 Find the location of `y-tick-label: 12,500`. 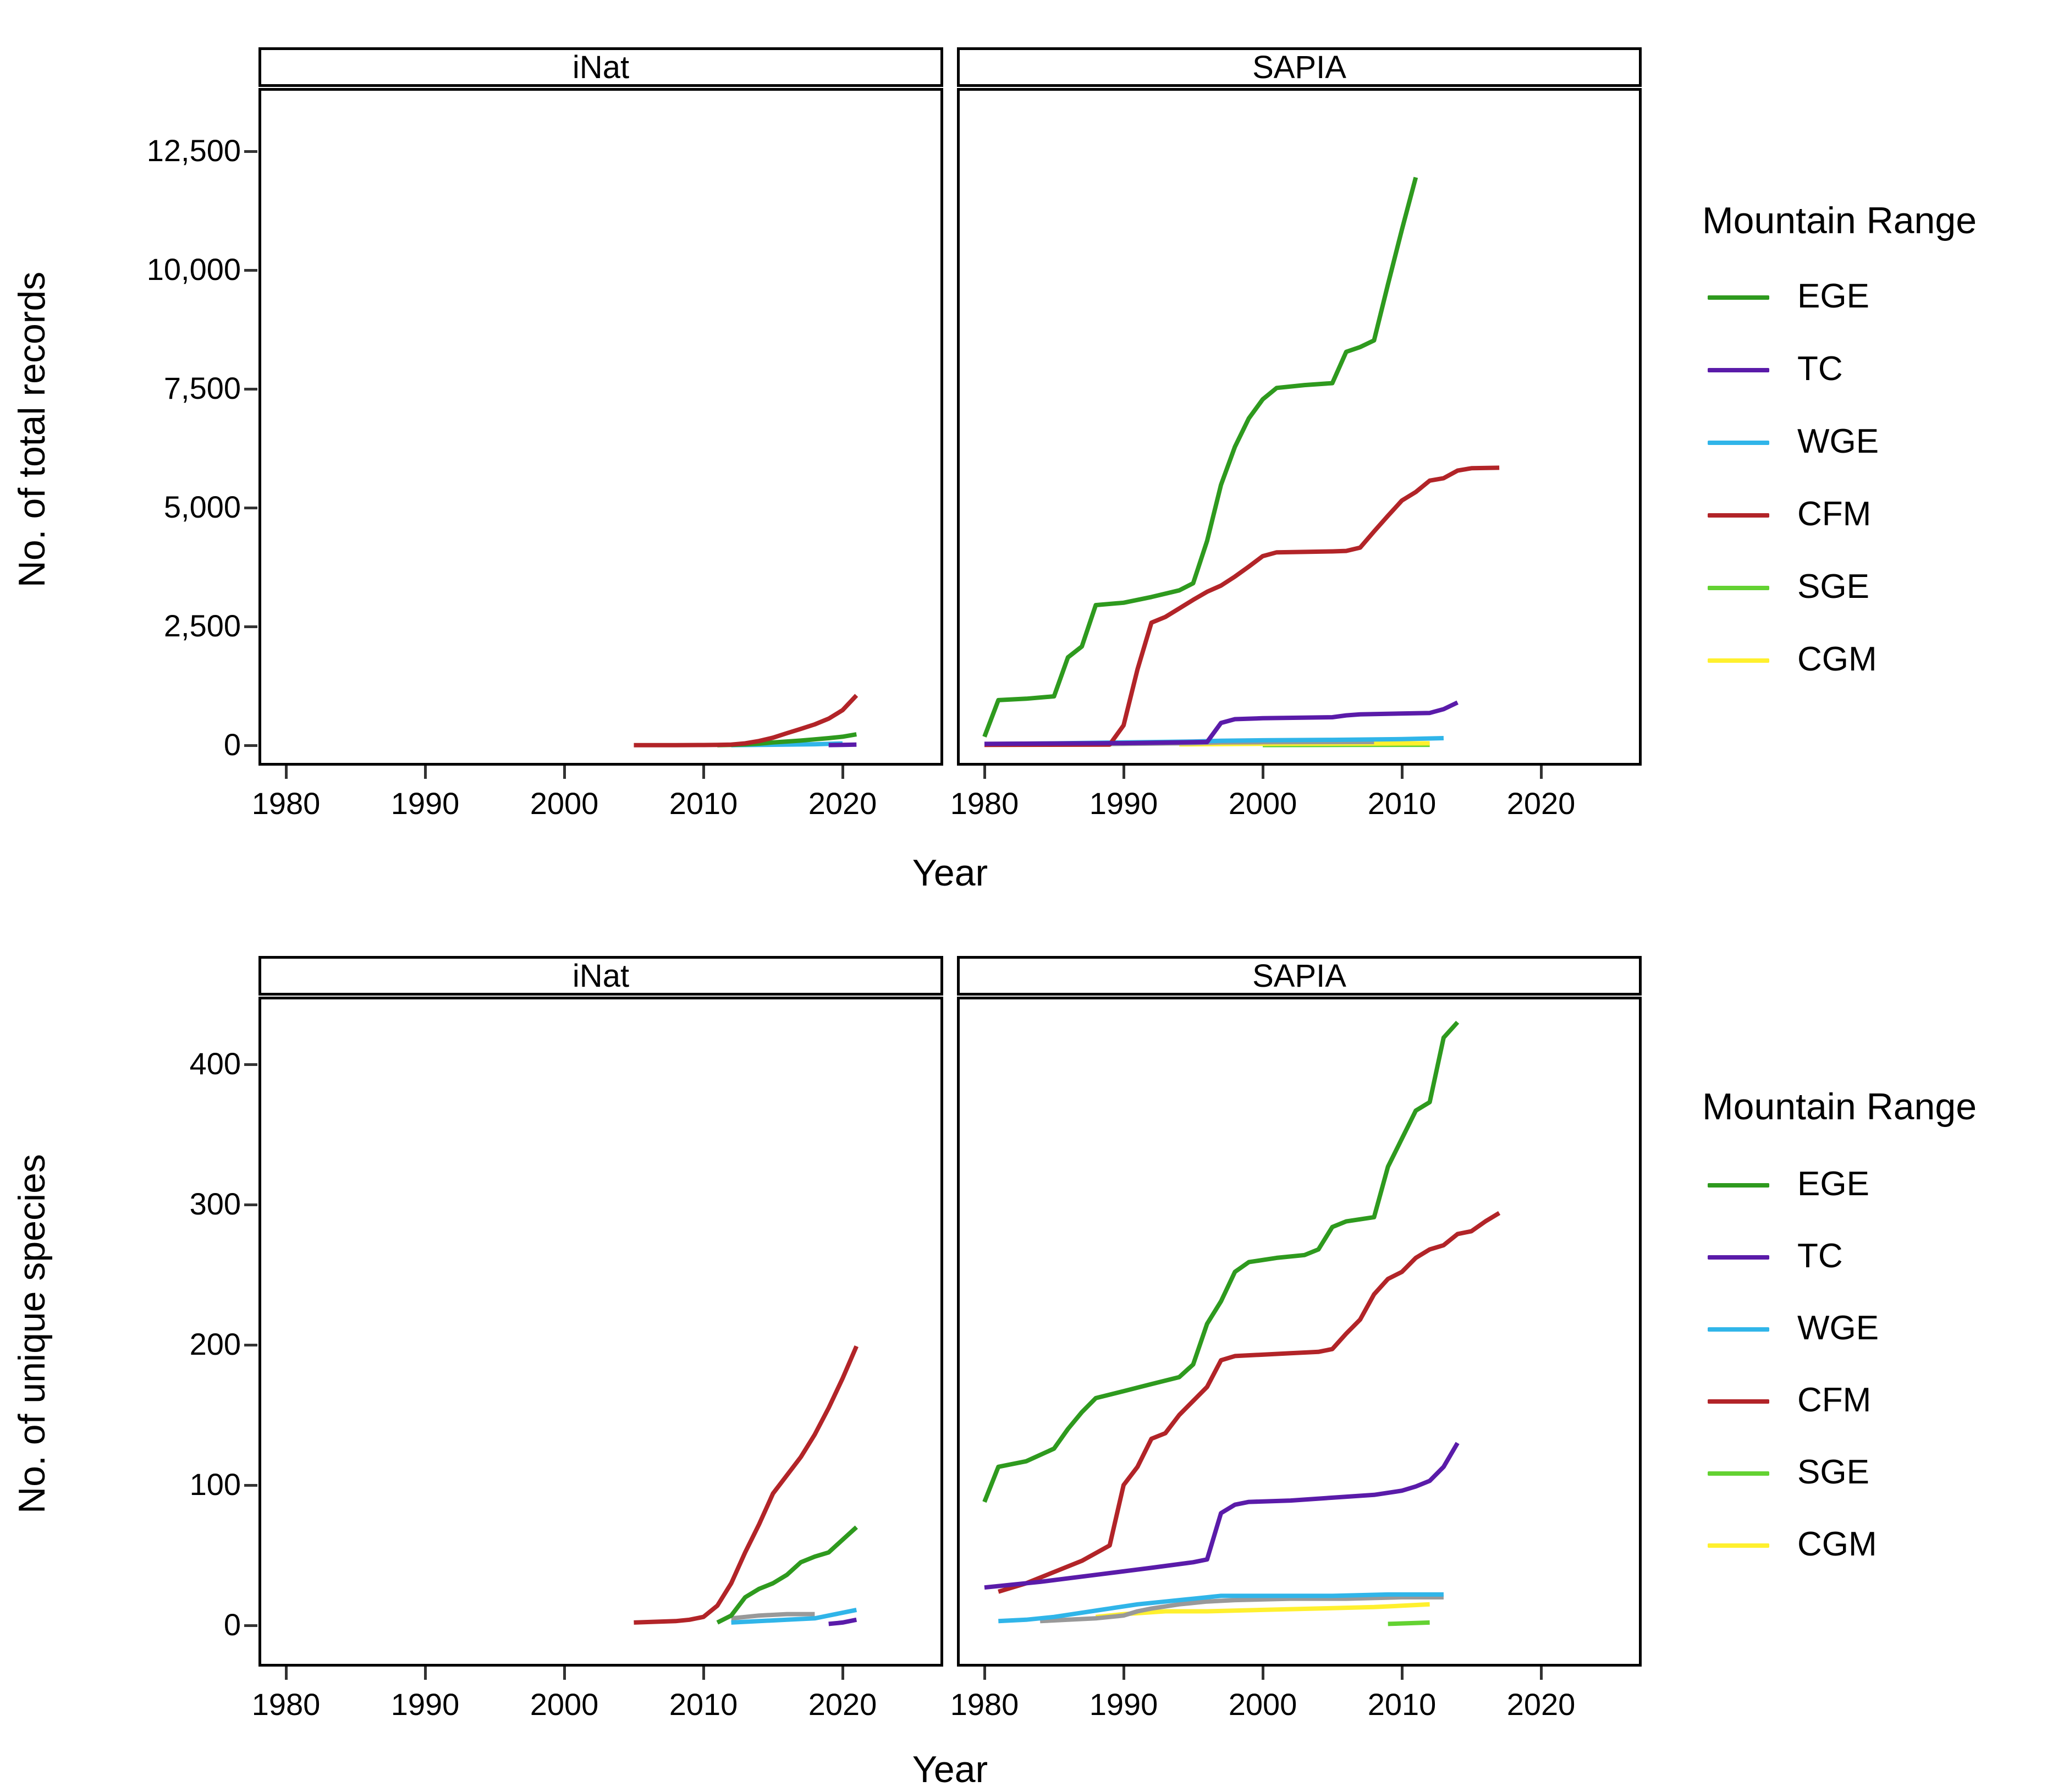

y-tick-label: 12,500 is located at coordinates (193, 150).